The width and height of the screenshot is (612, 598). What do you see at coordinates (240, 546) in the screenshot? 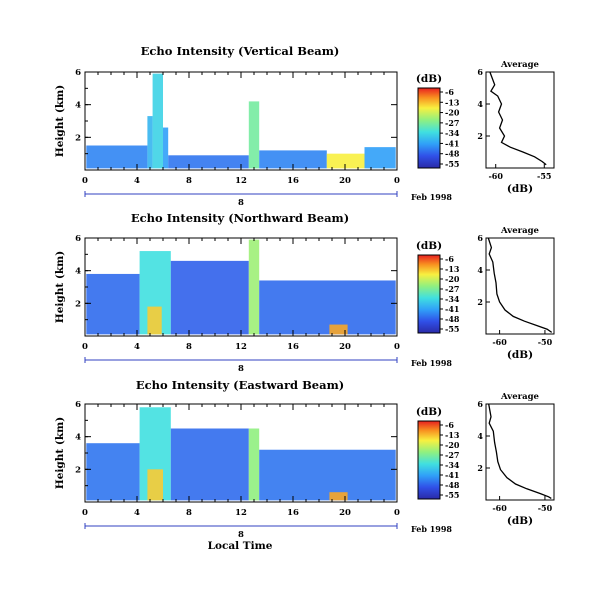
I see `x-axis-label: Local Time` at bounding box center [240, 546].